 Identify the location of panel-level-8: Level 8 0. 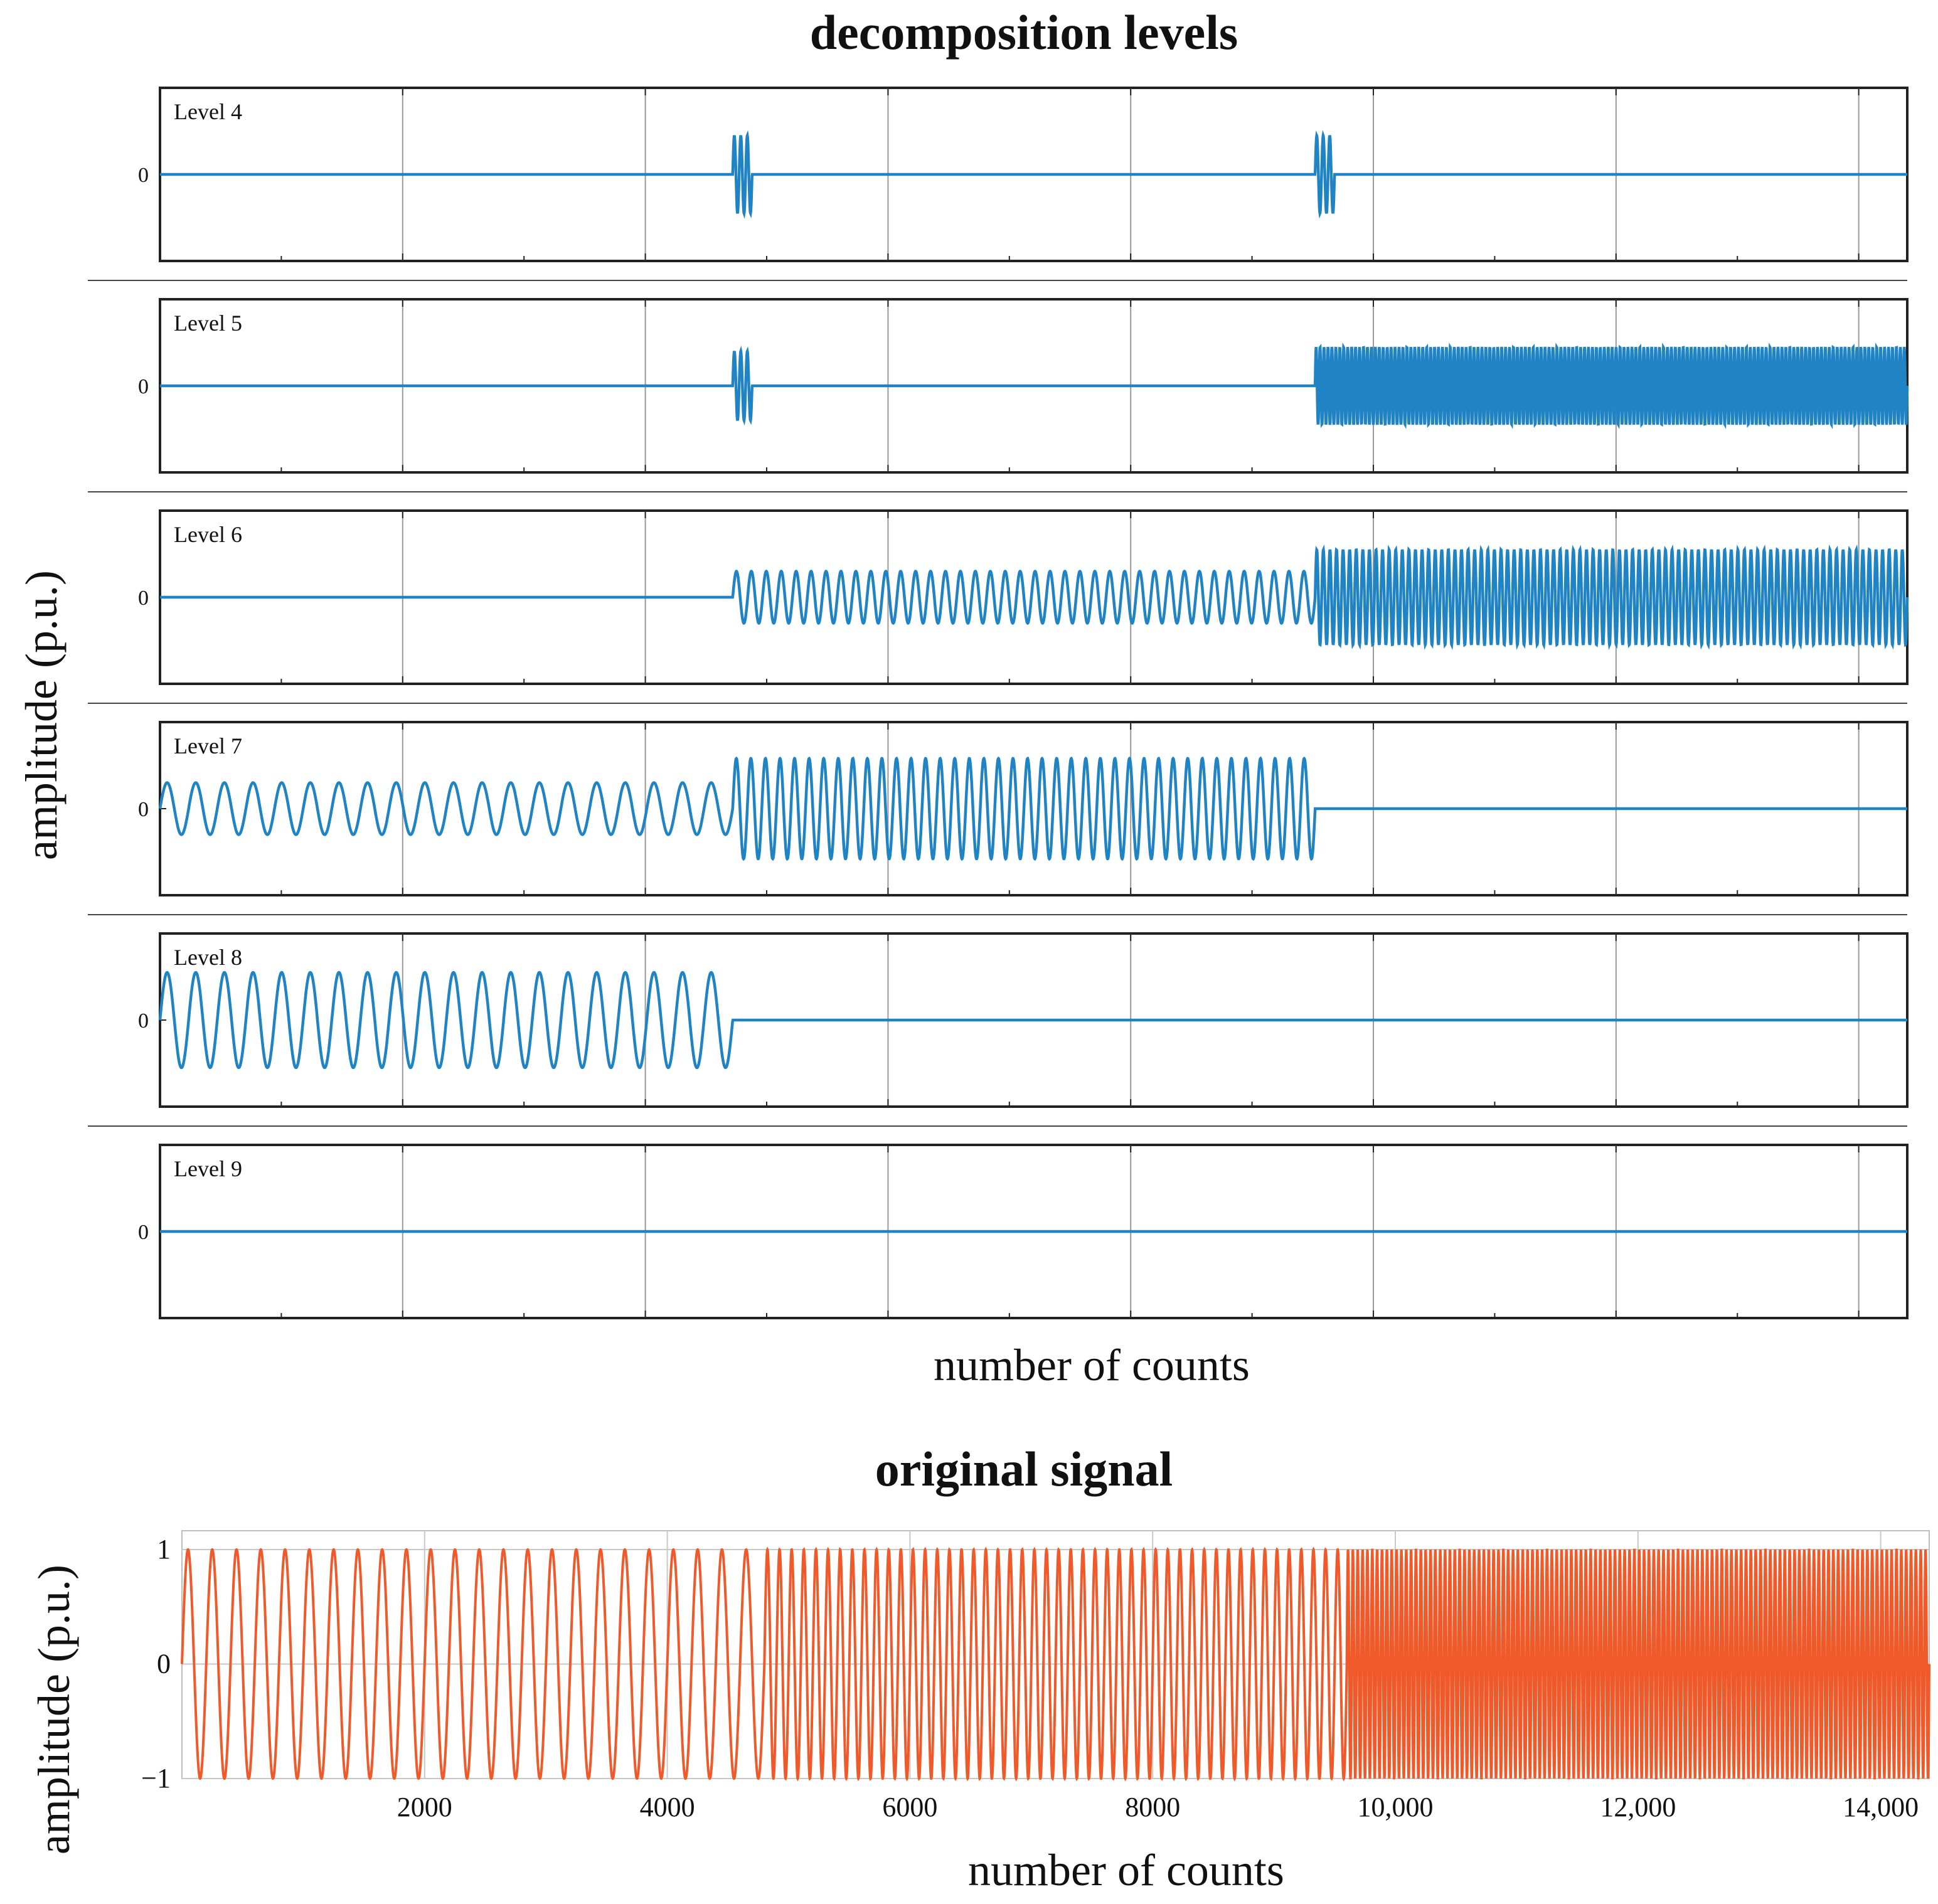
(998, 1011).